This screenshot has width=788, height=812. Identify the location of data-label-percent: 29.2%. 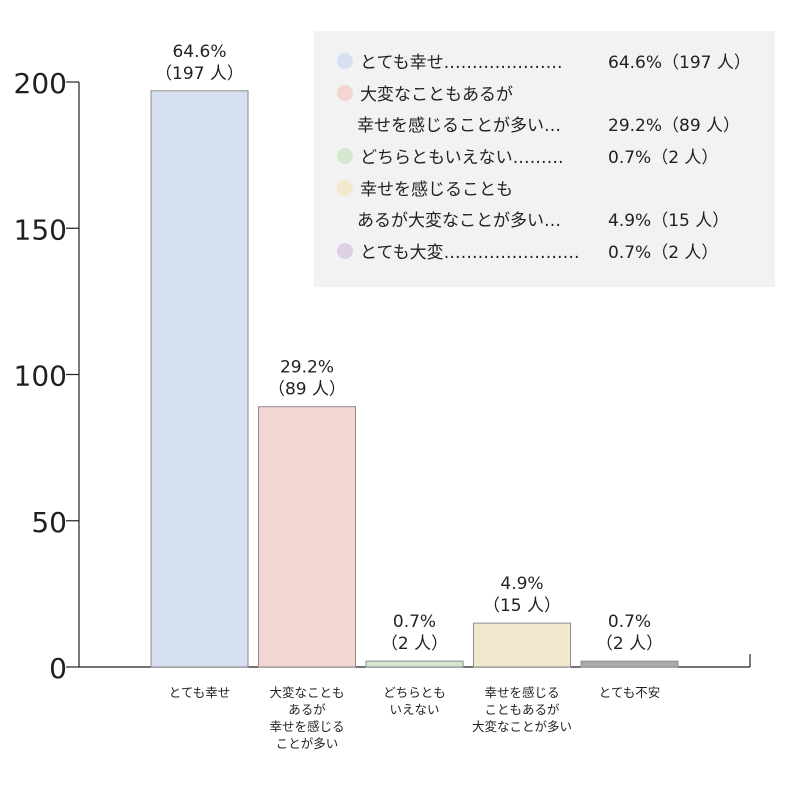
(307, 368).